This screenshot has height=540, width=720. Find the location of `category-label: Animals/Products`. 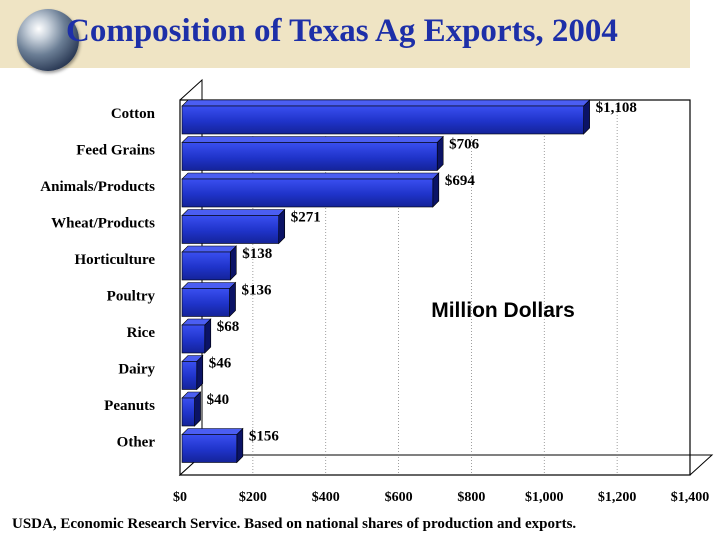

category-label: Animals/Products is located at coordinates (97, 187).